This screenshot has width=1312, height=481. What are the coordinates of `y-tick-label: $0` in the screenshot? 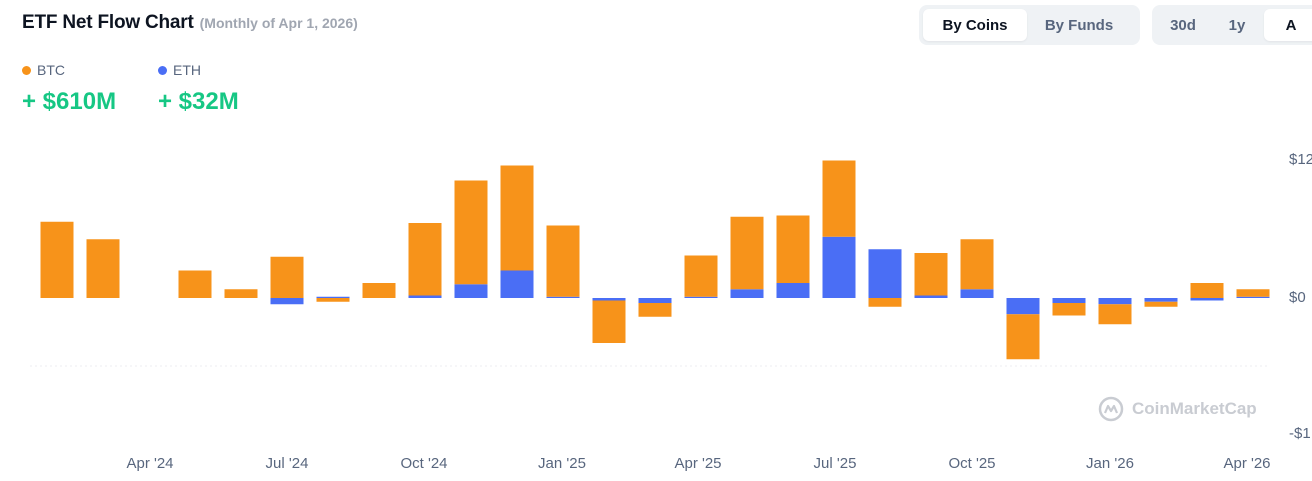 It's located at (1297, 297).